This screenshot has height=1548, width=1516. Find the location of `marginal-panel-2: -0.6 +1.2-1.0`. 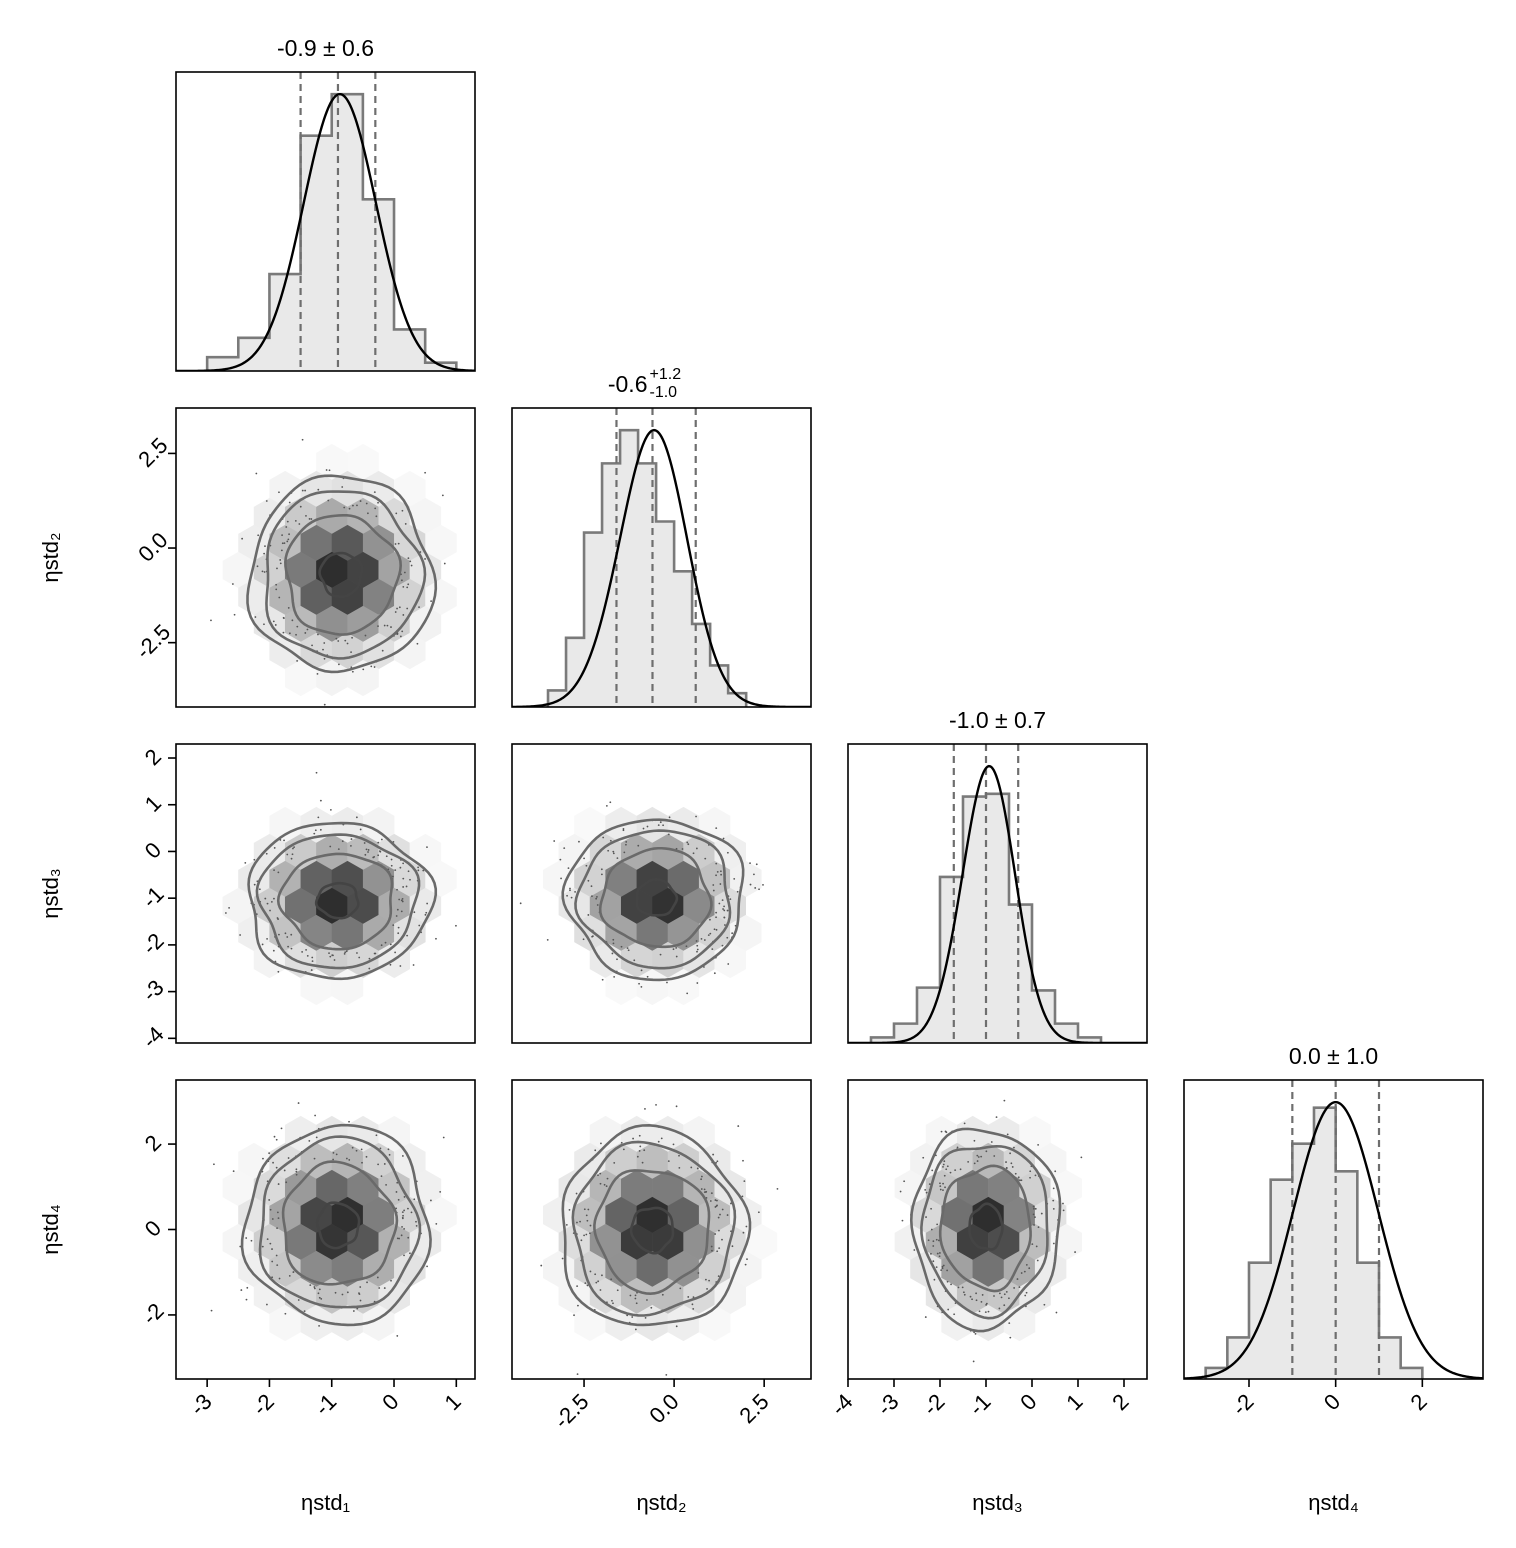

marginal-panel-2: -0.6 +1.2-1.0 is located at coordinates (661, 537).